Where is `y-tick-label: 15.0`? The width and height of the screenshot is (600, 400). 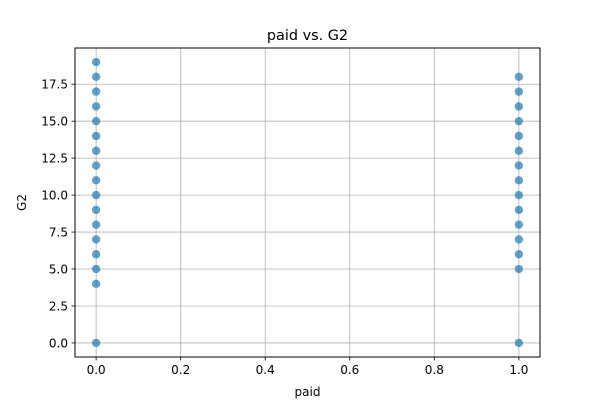 y-tick-label: 15.0 is located at coordinates (54, 121).